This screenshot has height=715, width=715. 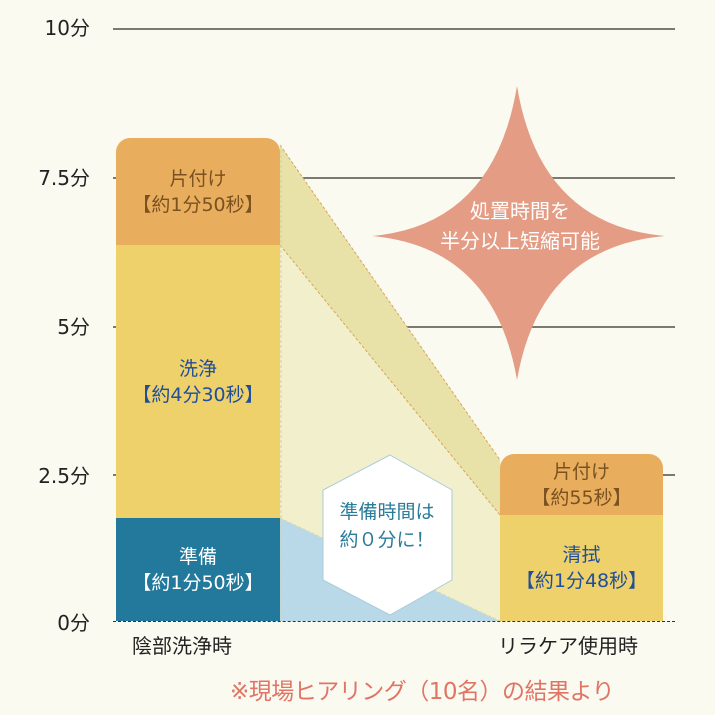 What do you see at coordinates (568, 646) in the screenshot?
I see `x-label-right: リラケア使用時` at bounding box center [568, 646].